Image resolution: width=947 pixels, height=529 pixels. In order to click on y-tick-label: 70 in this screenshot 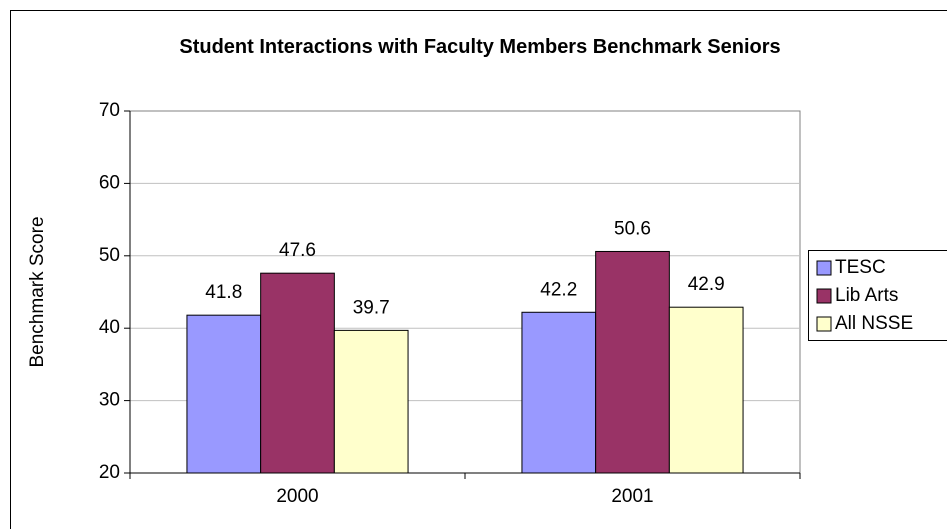, I will do `click(109, 110)`.